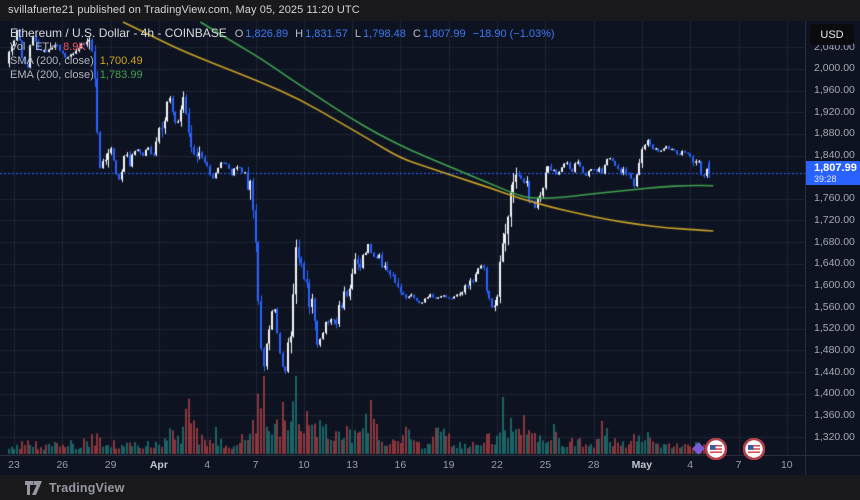 The width and height of the screenshot is (860, 500). What do you see at coordinates (642, 465) in the screenshot?
I see `time-tick-label: May` at bounding box center [642, 465].